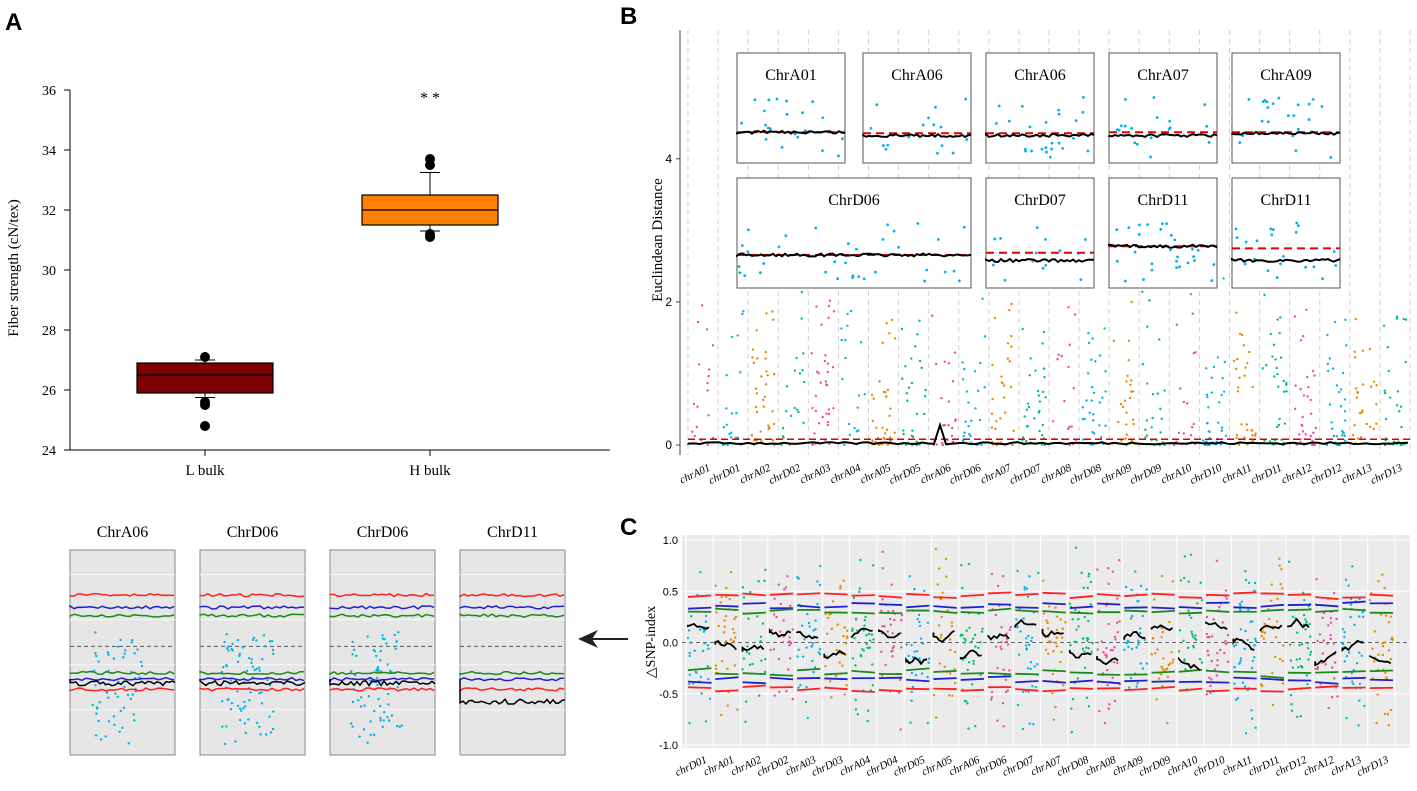 This screenshot has height=791, width=1417. What do you see at coordinates (1046, 641) in the screenshot?
I see `panel-c-plot-area` at bounding box center [1046, 641].